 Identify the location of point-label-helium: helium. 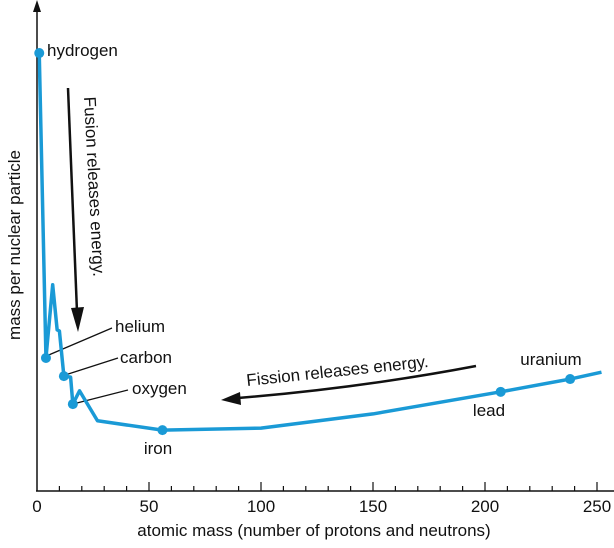
(140, 326).